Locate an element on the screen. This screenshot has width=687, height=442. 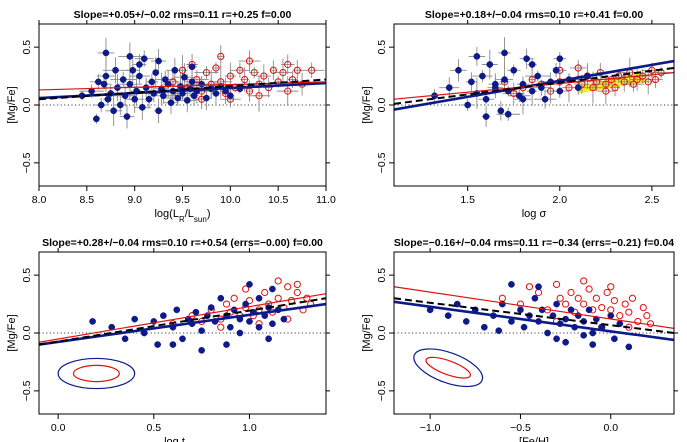
fit-line-red is located at coordinates (534, 86).